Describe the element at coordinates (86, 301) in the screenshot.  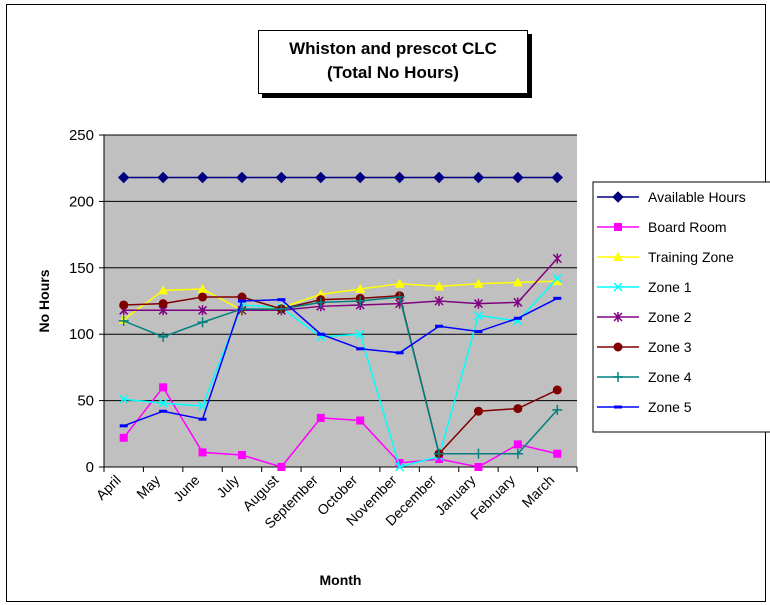
I see `y-axis-ticks: 0 50 100 150 200 250` at that location.